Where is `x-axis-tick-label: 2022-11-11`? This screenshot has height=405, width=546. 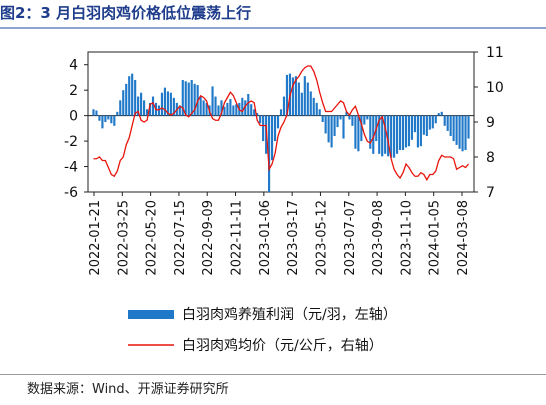 x-axis-tick-label: 2022-11-11 is located at coordinates (237, 238).